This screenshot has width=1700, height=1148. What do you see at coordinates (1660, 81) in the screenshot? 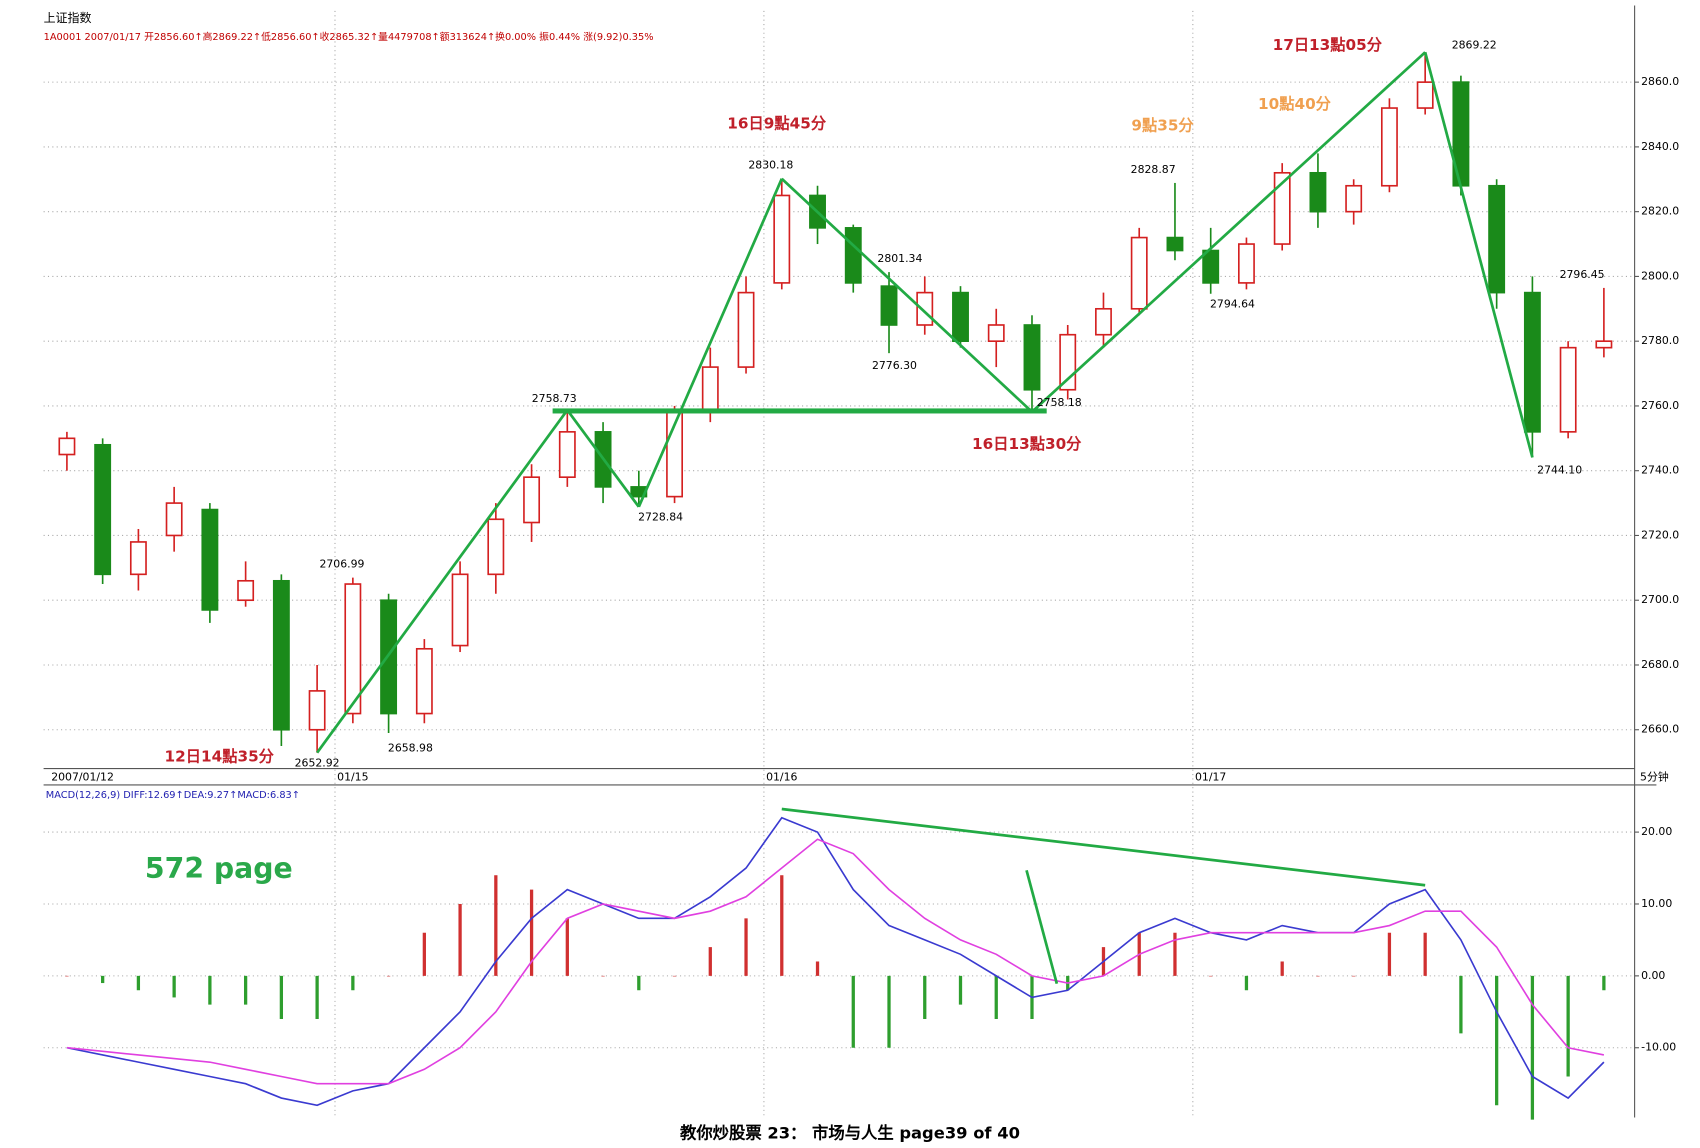
I see `y-tick-label: 2860.0` at bounding box center [1660, 81].